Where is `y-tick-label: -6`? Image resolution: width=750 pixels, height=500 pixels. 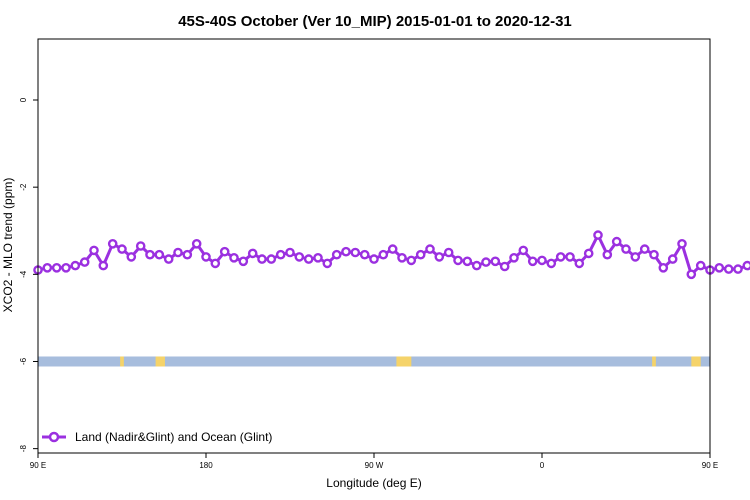 y-tick-label: -6 is located at coordinates (23, 361).